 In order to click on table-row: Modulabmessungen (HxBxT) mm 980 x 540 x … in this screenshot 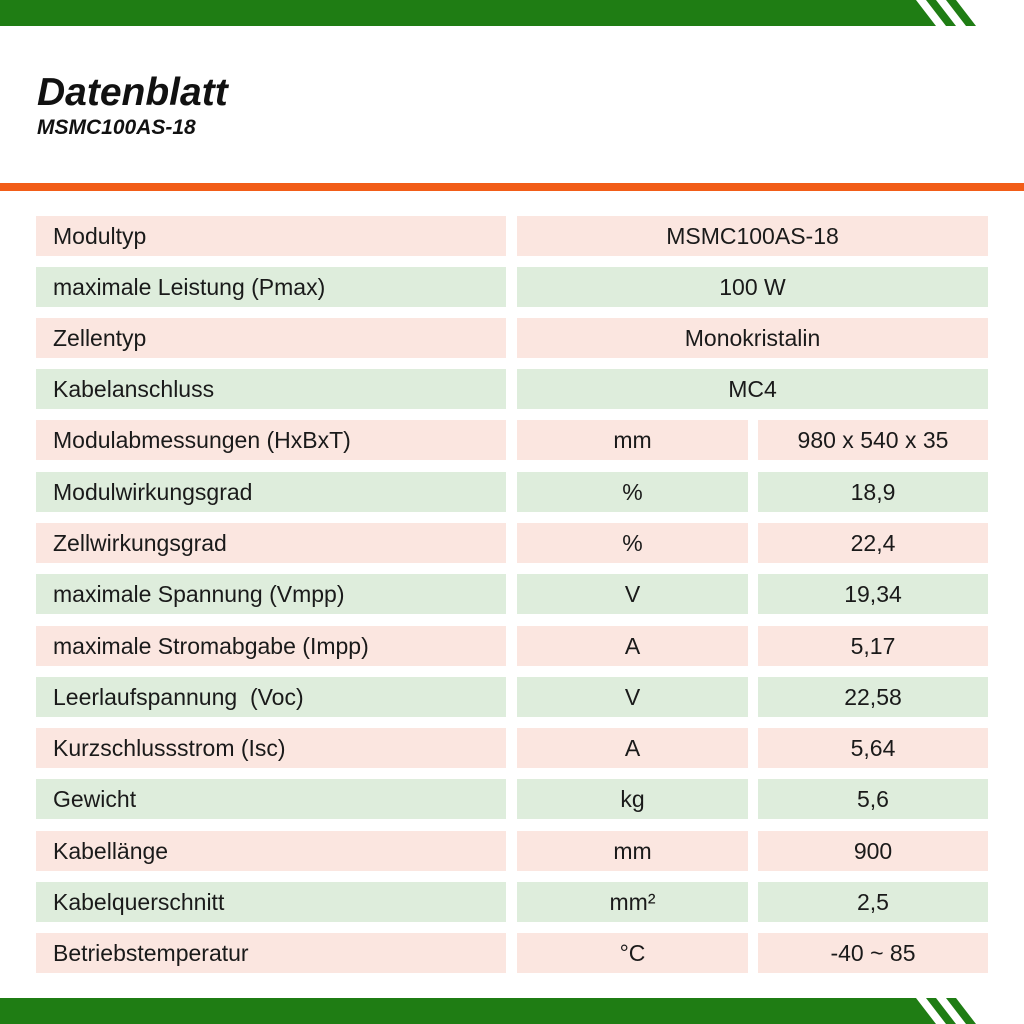, I will do `click(512, 440)`.